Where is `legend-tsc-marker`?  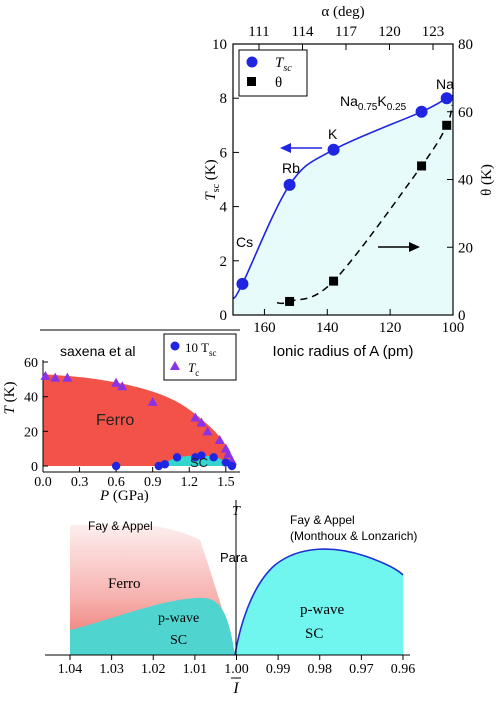
legend-tsc-marker is located at coordinates (252, 62).